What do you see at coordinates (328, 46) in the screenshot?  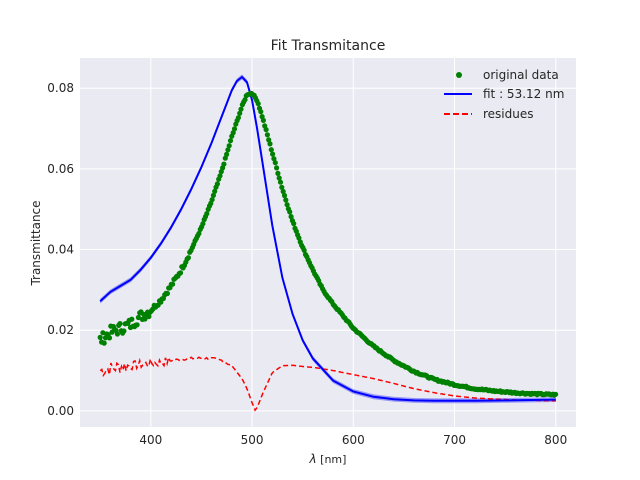 I see `chart-title: Fit Transmitance` at bounding box center [328, 46].